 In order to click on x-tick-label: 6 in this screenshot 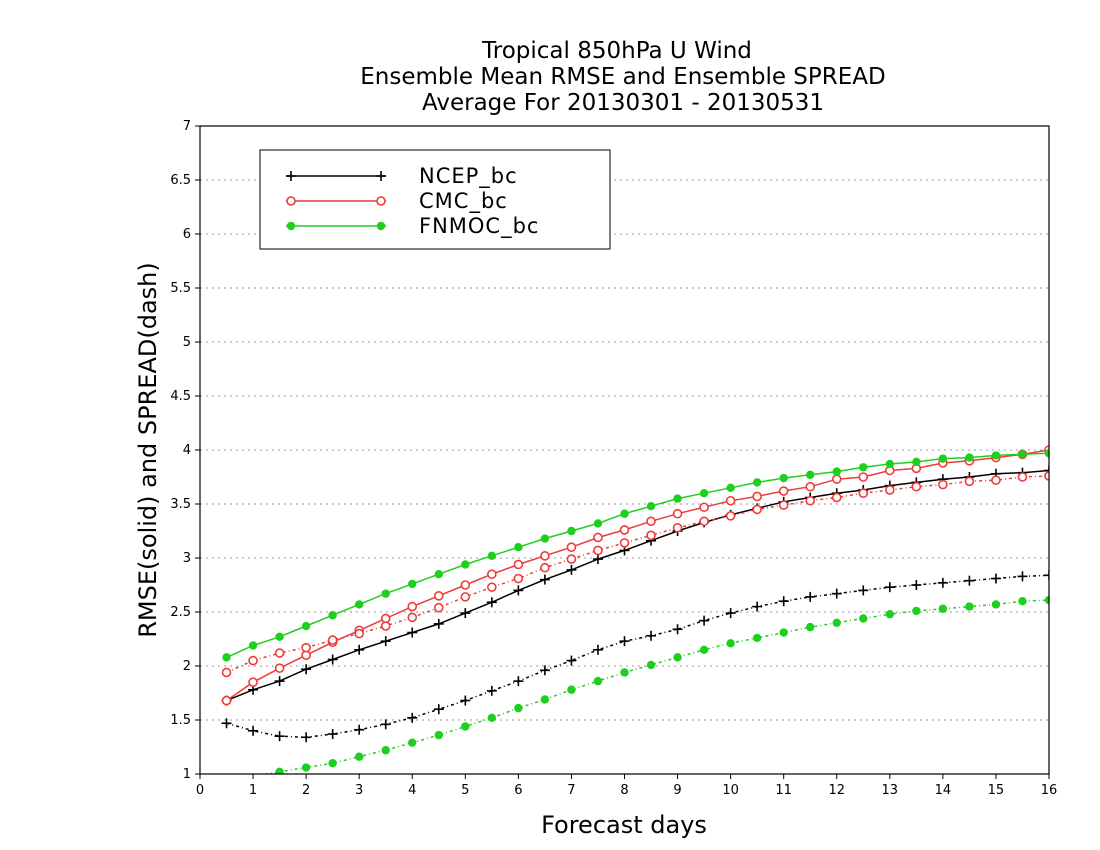, I will do `click(518, 790)`.